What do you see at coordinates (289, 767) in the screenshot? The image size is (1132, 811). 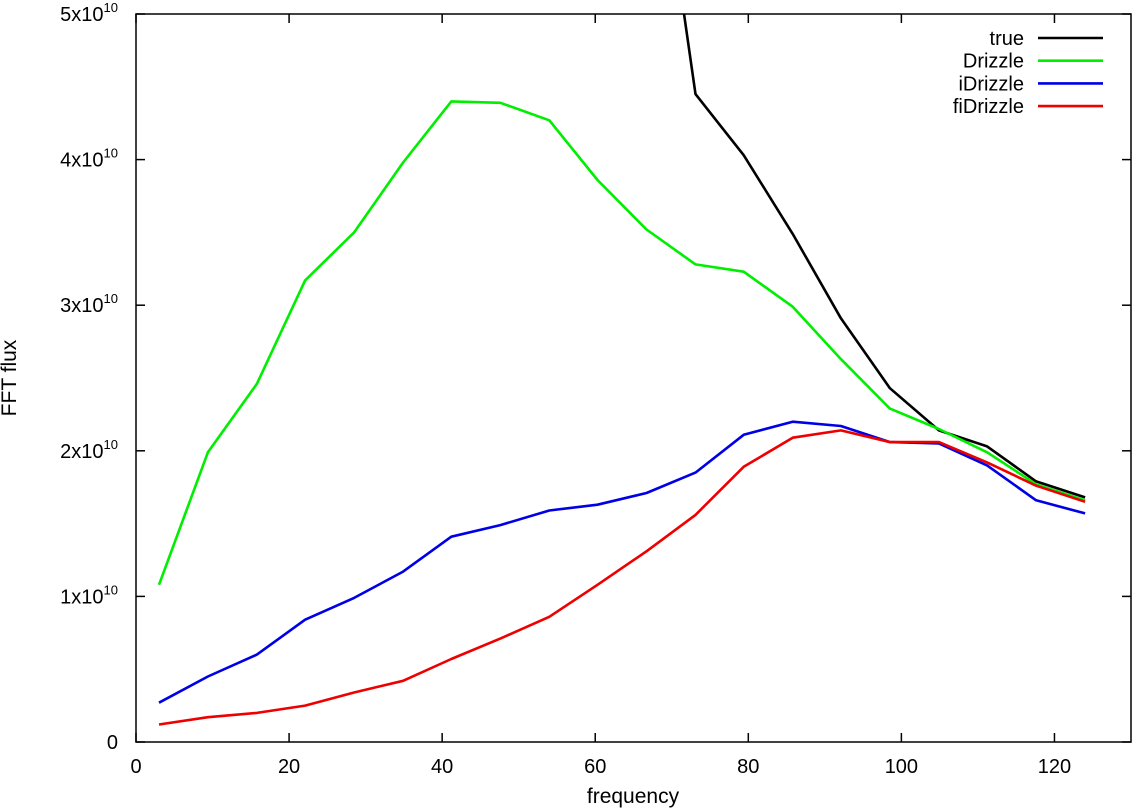 I see `x-tick-label: 20` at bounding box center [289, 767].